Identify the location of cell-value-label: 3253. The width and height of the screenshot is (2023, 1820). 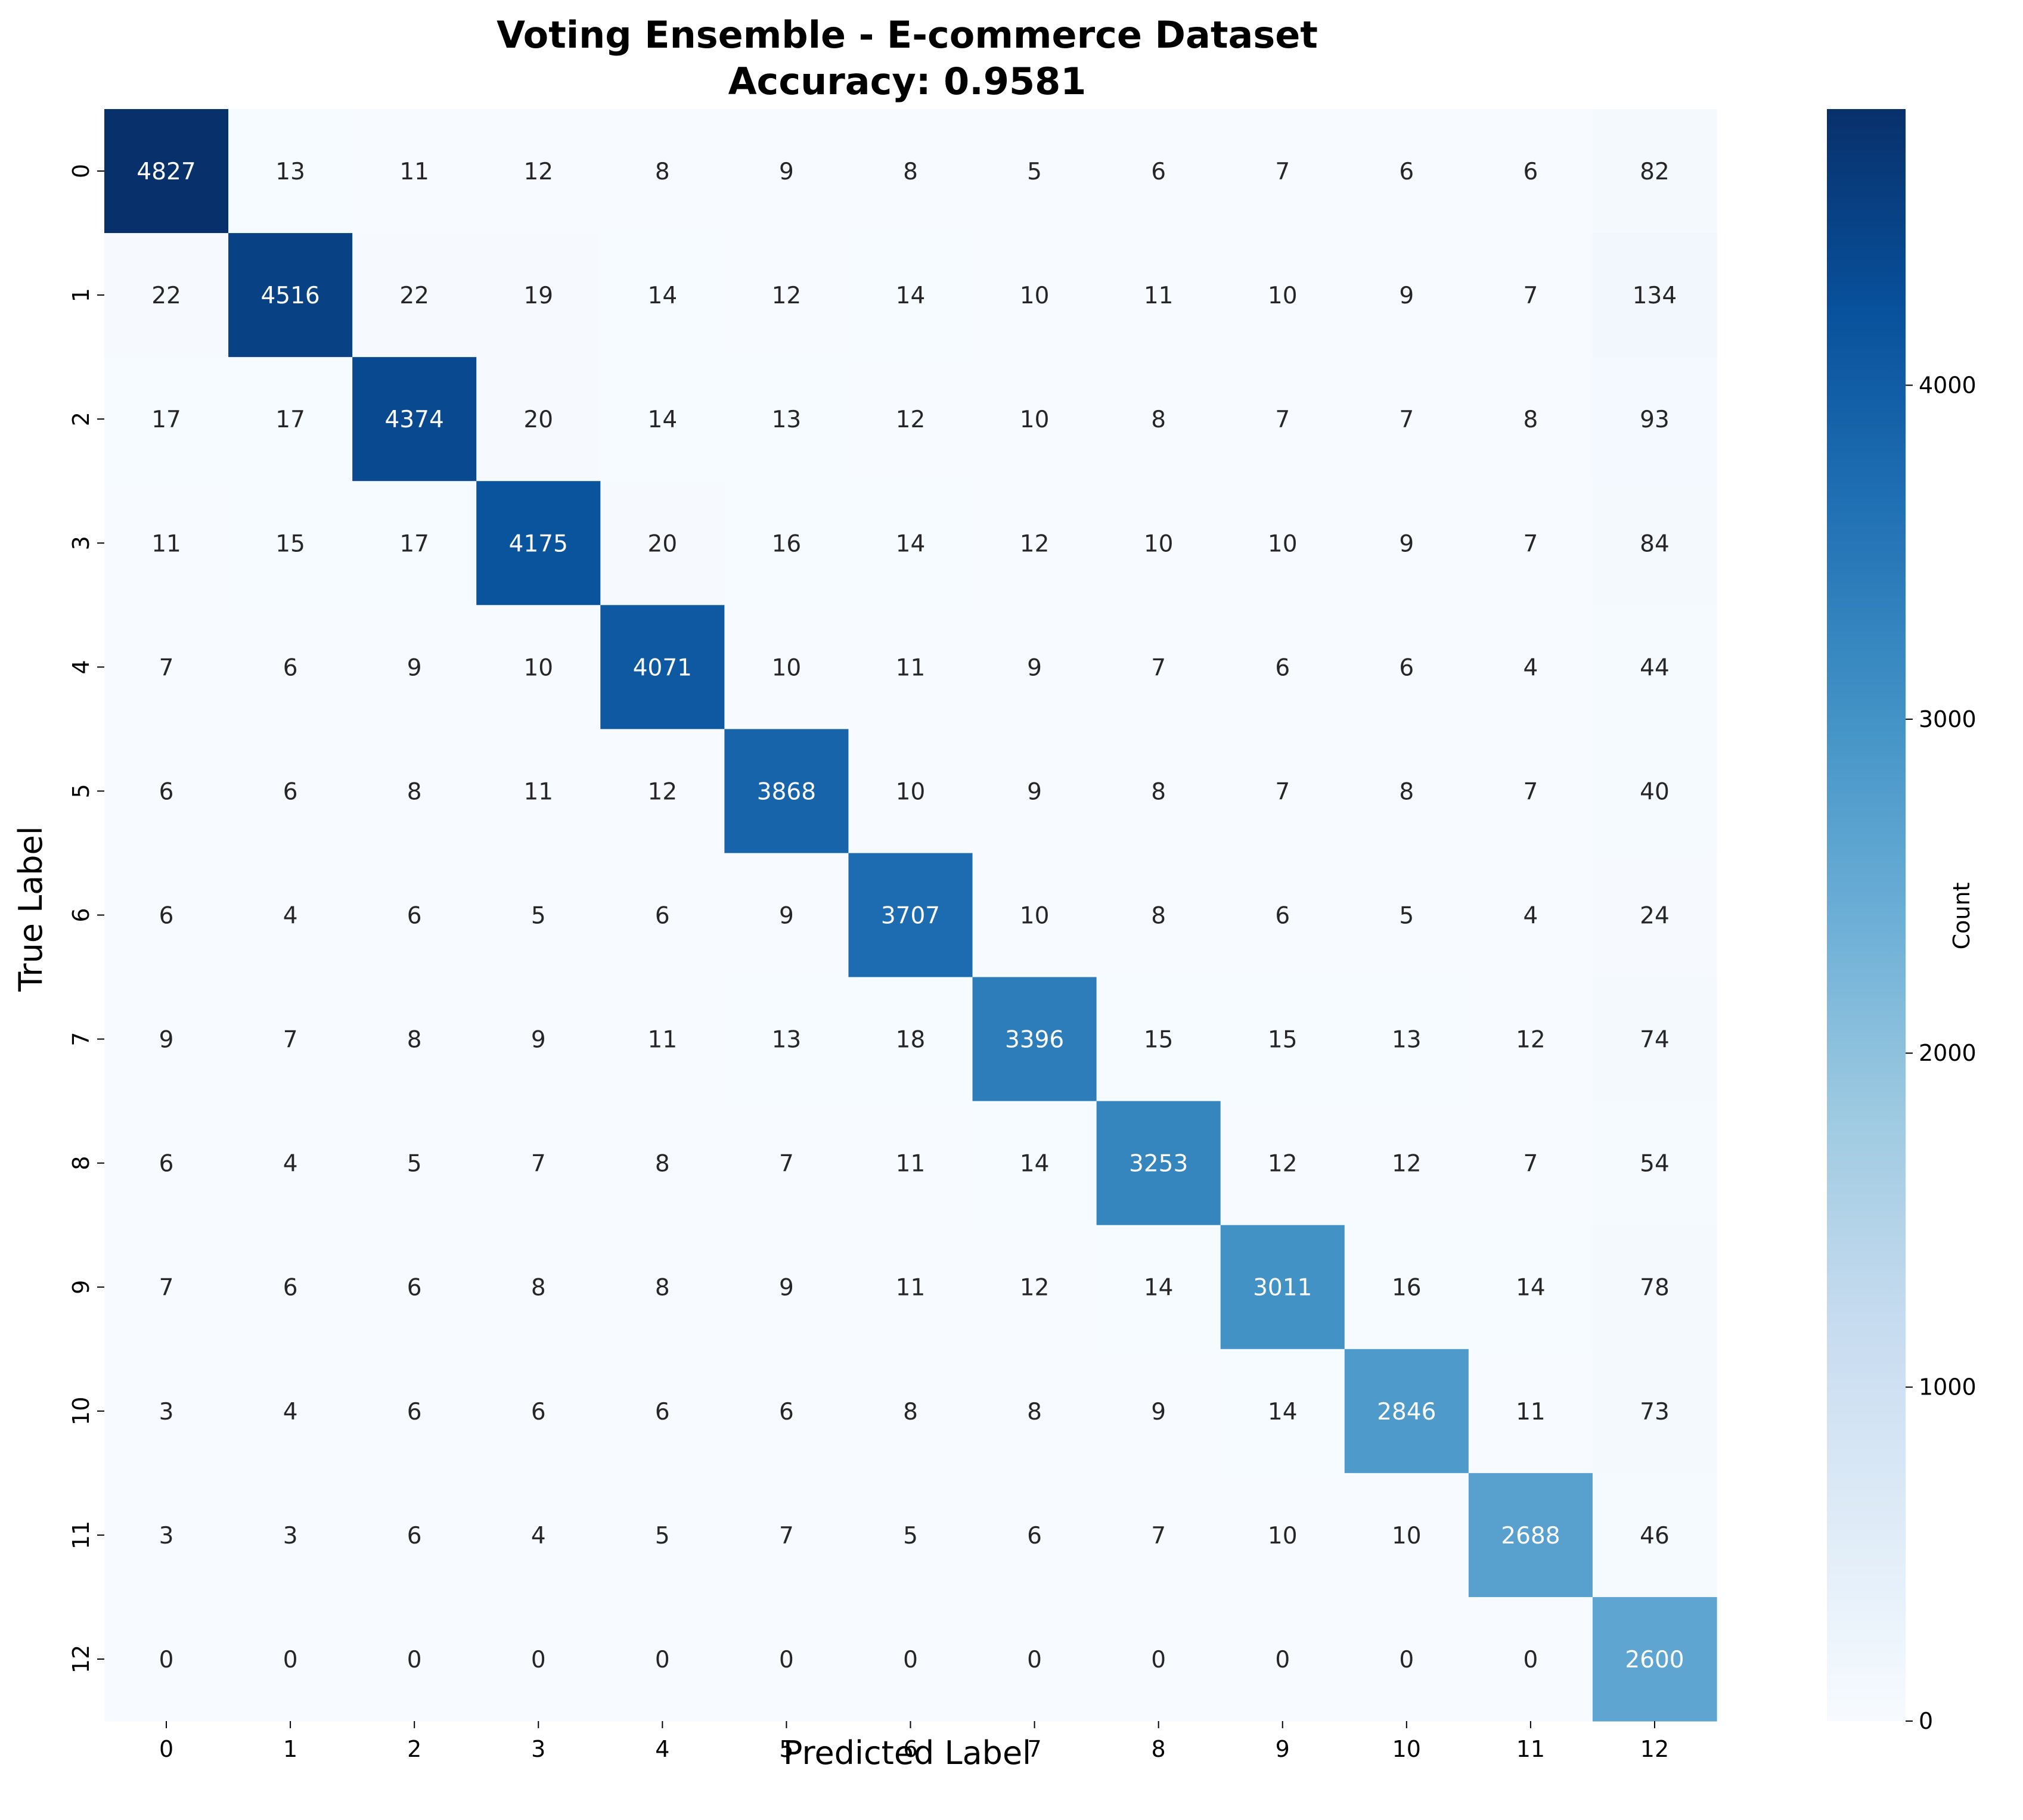
(1158, 1165).